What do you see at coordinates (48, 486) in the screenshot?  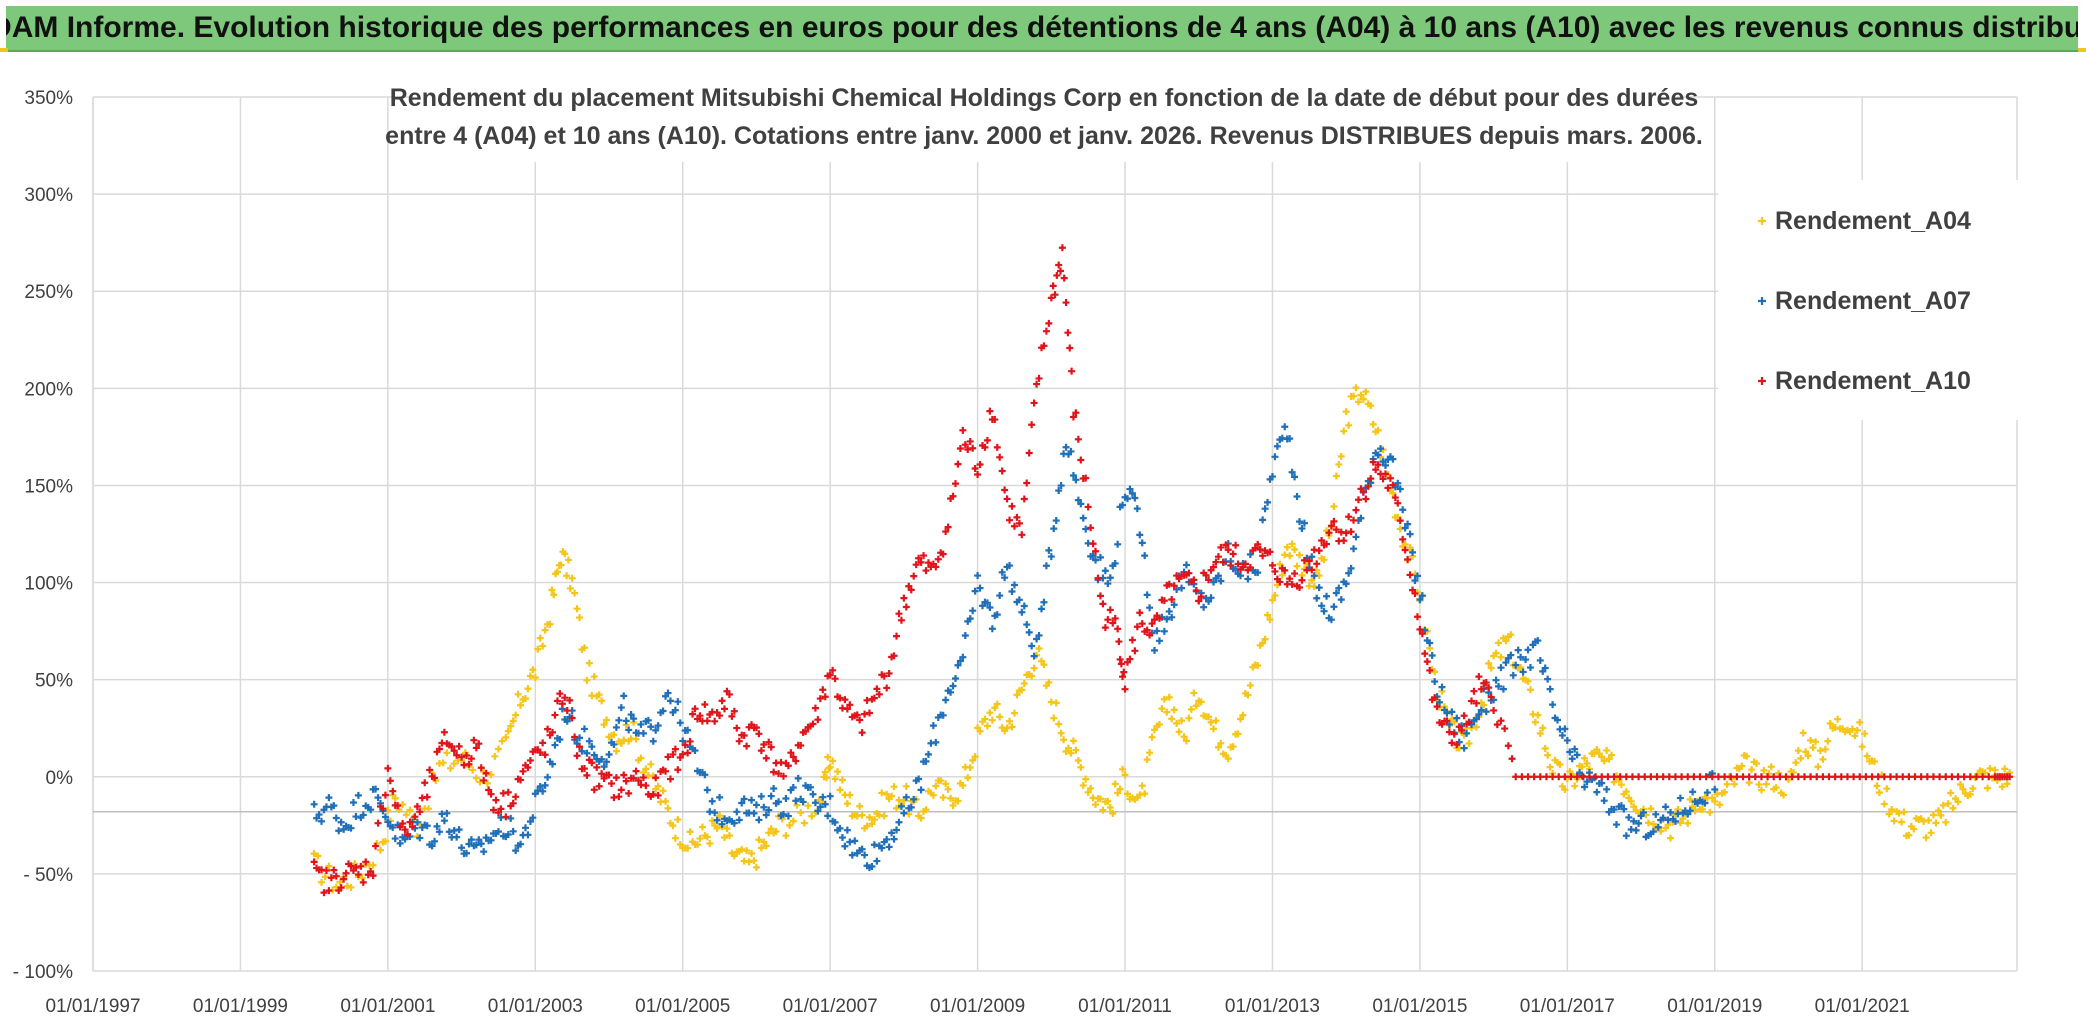 I see `y-tick-label: 150%` at bounding box center [48, 486].